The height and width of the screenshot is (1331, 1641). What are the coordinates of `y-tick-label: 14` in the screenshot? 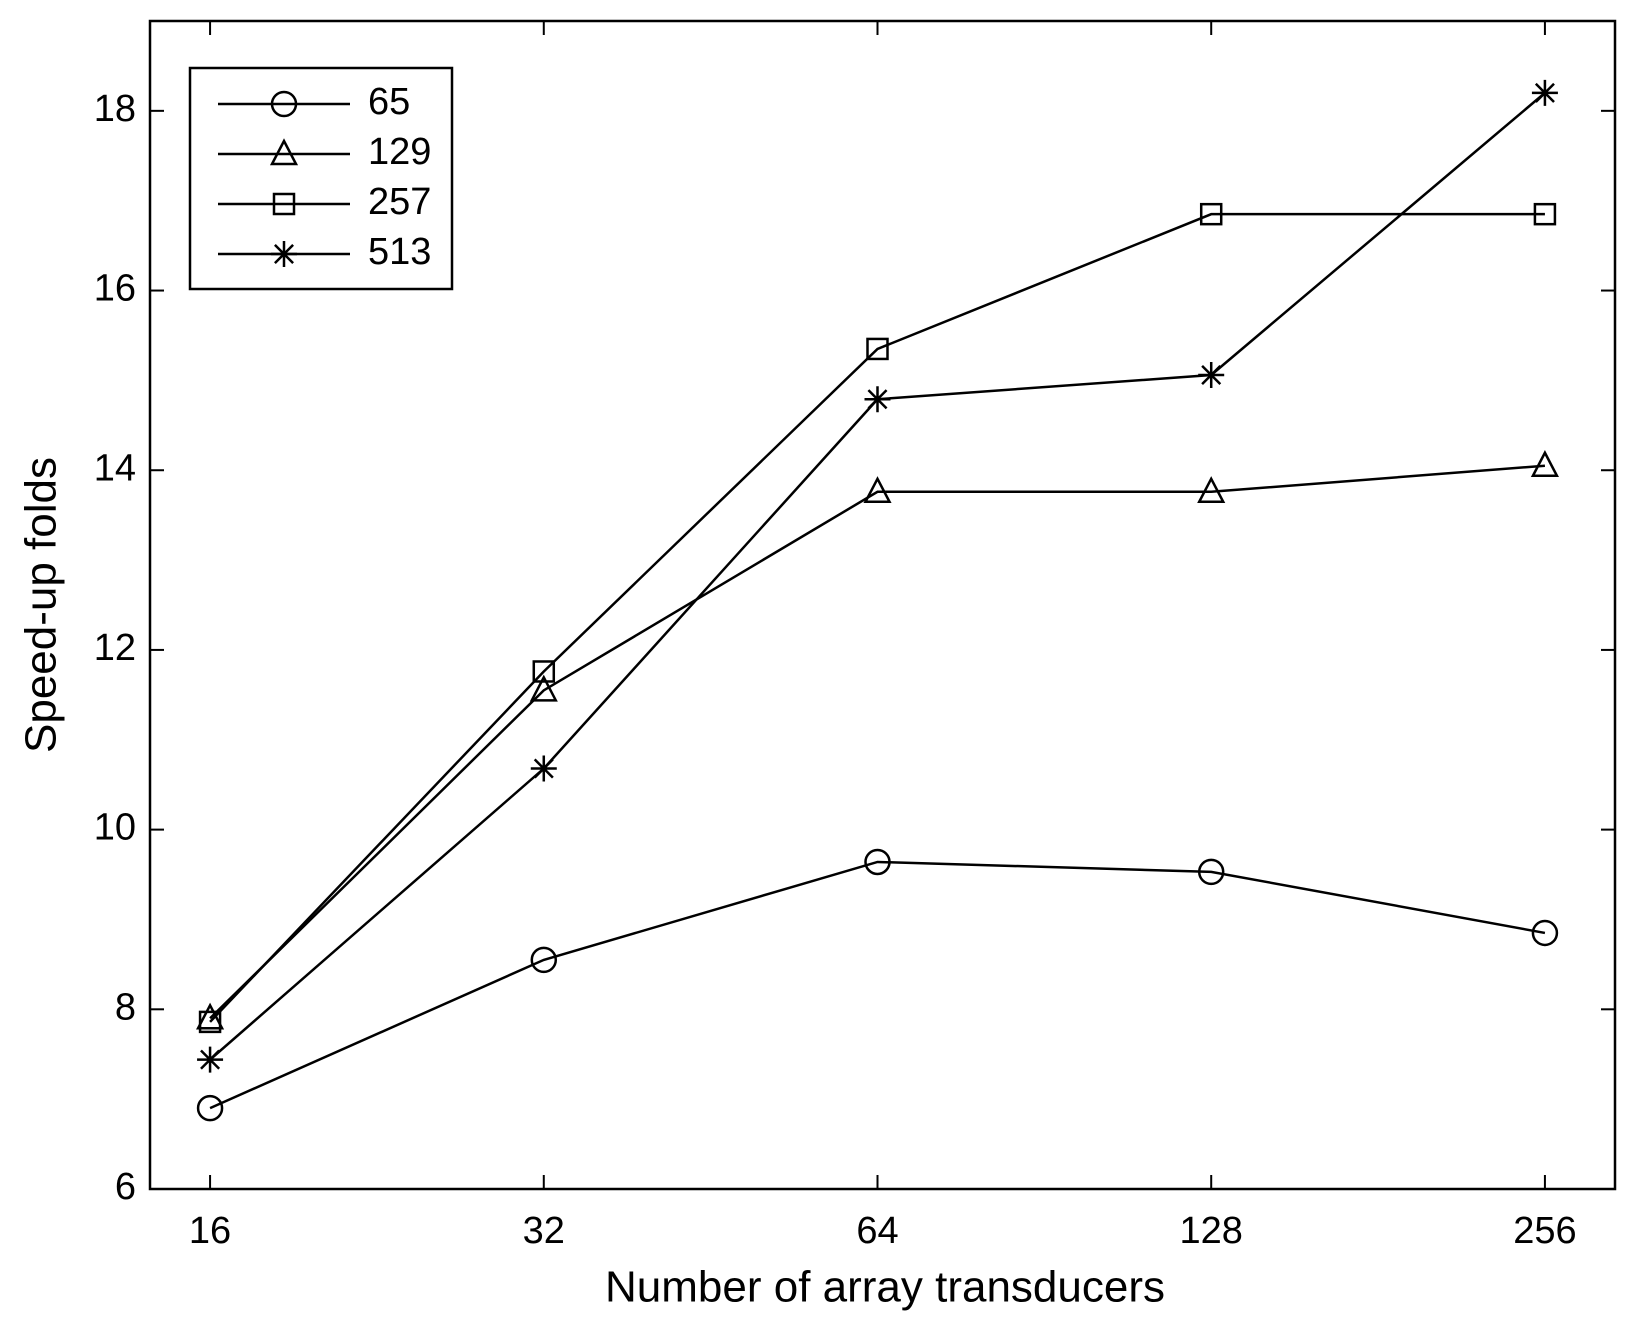 It's located at (115, 468).